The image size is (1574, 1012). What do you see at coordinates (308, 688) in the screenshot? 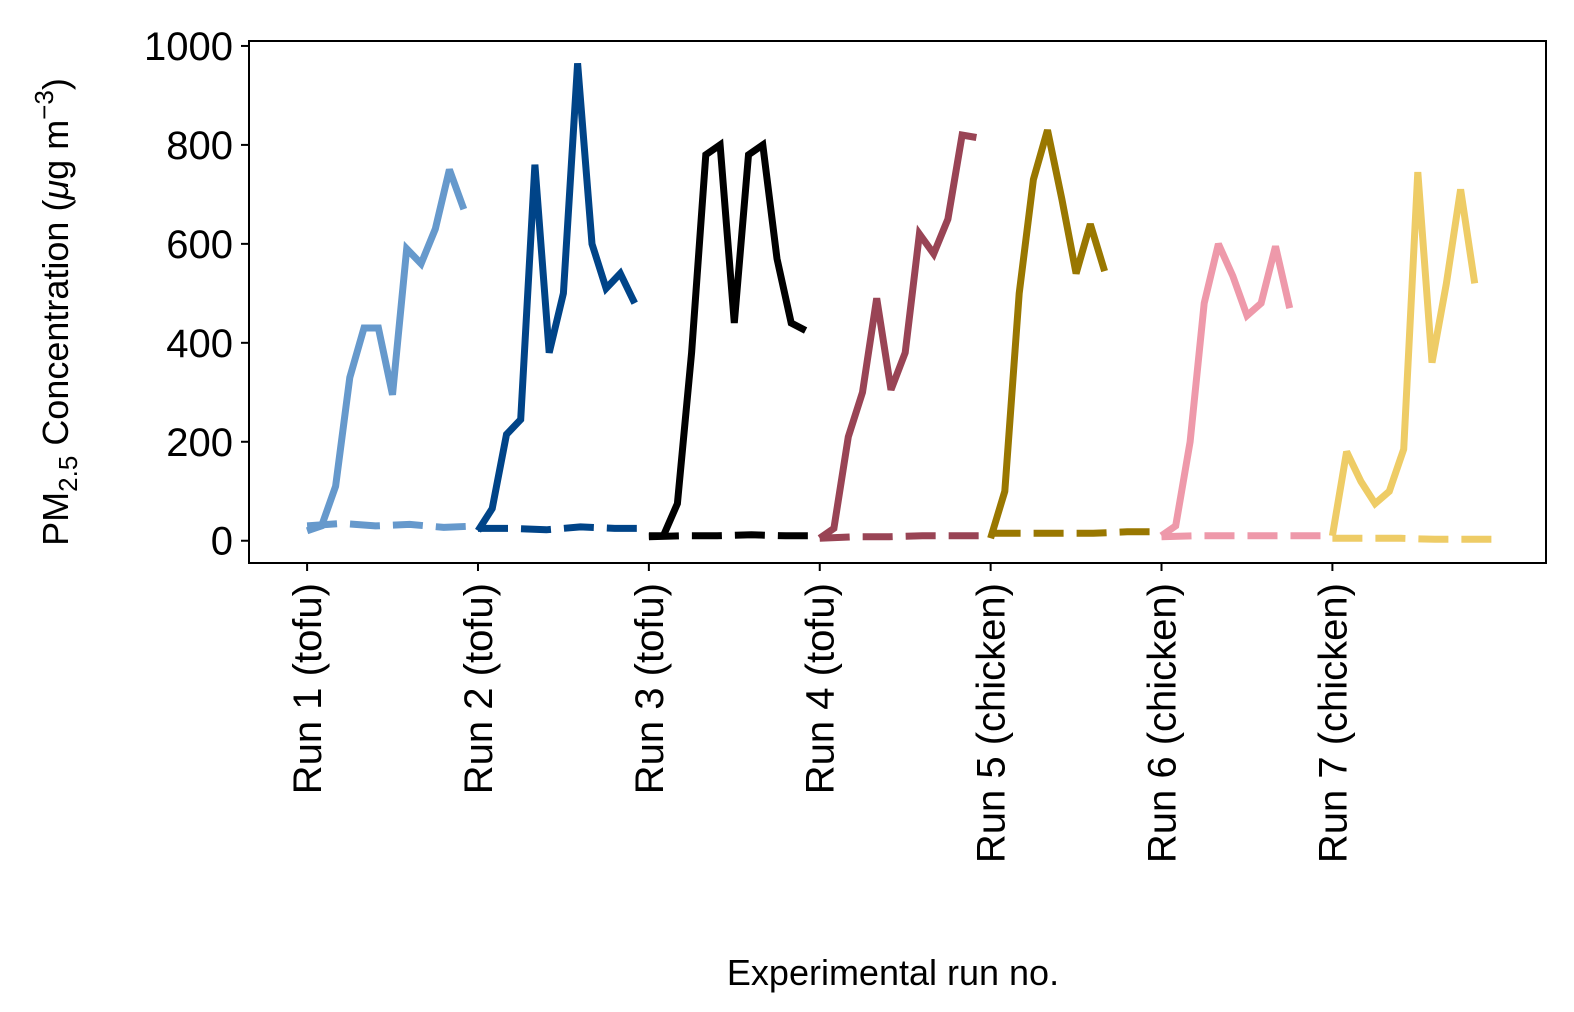
I see `x-tick-label-run-1: Run 1 (tofu)` at bounding box center [308, 688].